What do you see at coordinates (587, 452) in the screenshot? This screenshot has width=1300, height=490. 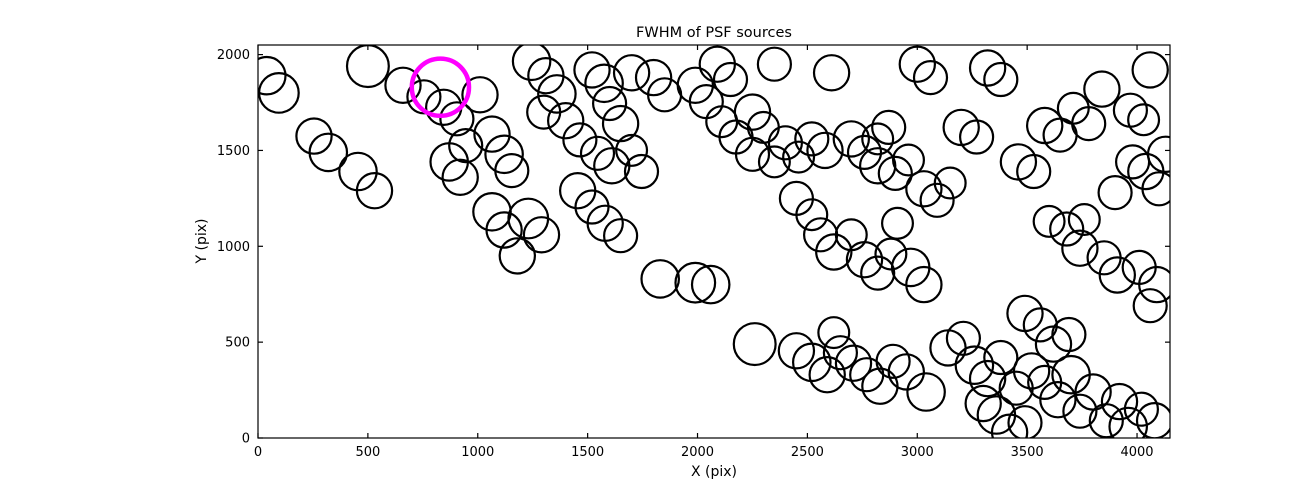 I see `x-tick-label: 1500` at bounding box center [587, 452].